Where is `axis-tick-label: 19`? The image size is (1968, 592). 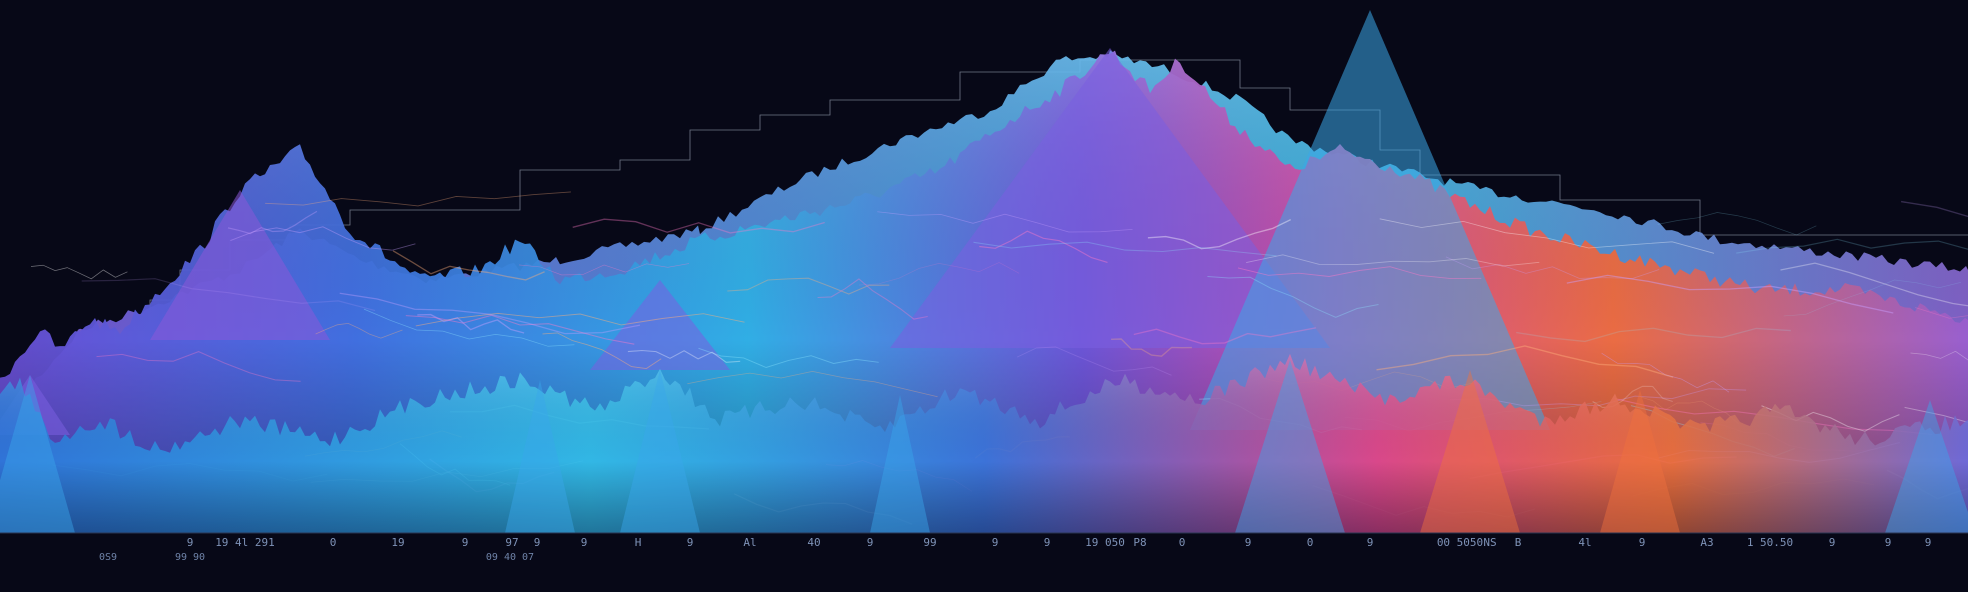 axis-tick-label: 19 is located at coordinates (397, 542).